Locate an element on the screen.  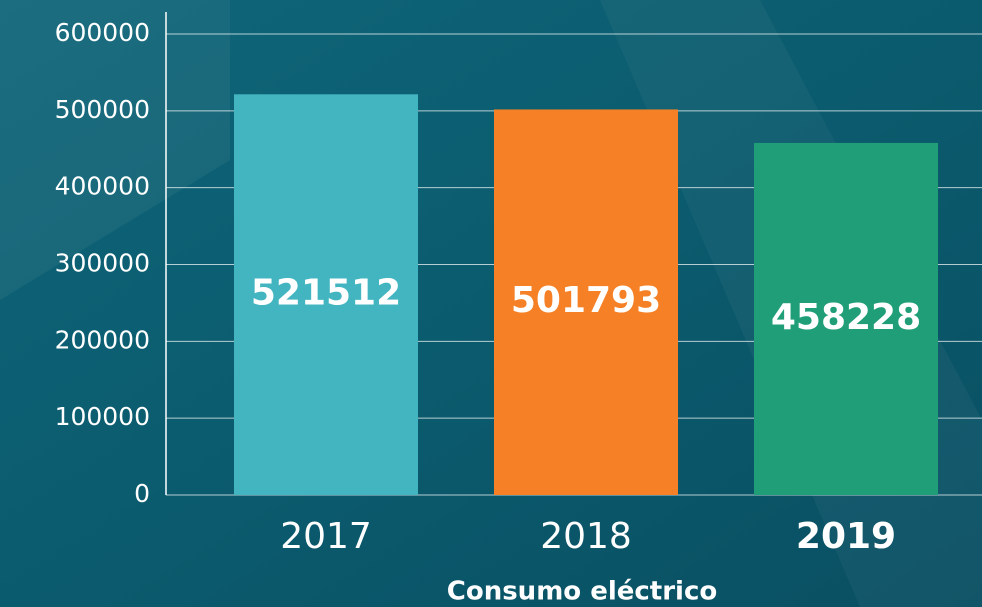
x-tick-label: 2018 is located at coordinates (586, 536).